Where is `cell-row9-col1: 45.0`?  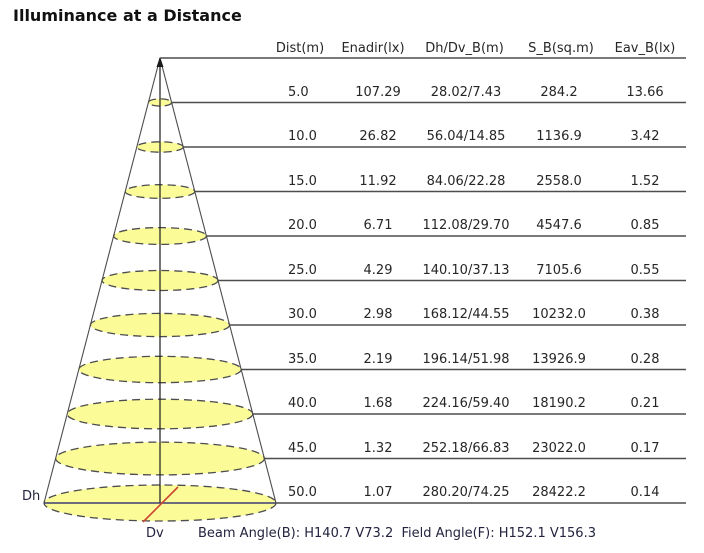 cell-row9-col1: 45.0 is located at coordinates (302, 448).